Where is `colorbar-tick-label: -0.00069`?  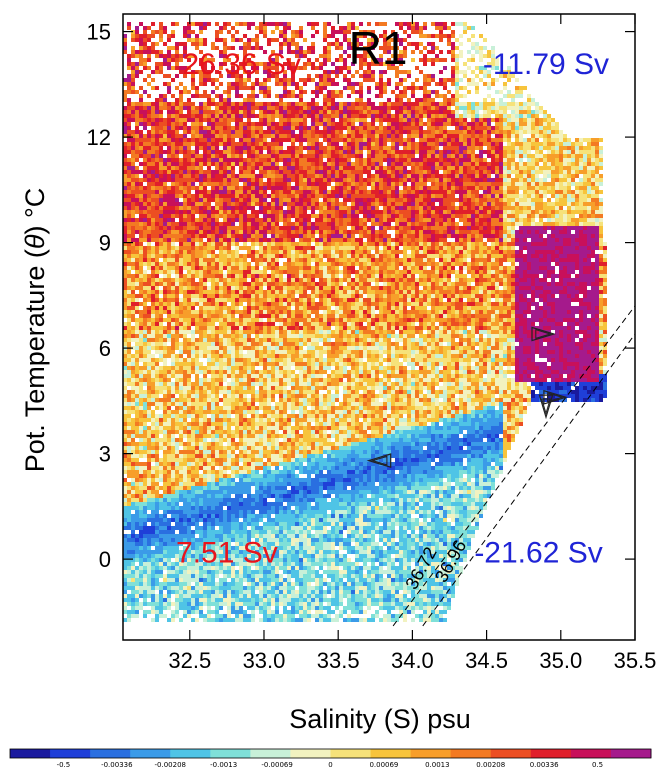
colorbar-tick-label: -0.00069 is located at coordinates (276, 765).